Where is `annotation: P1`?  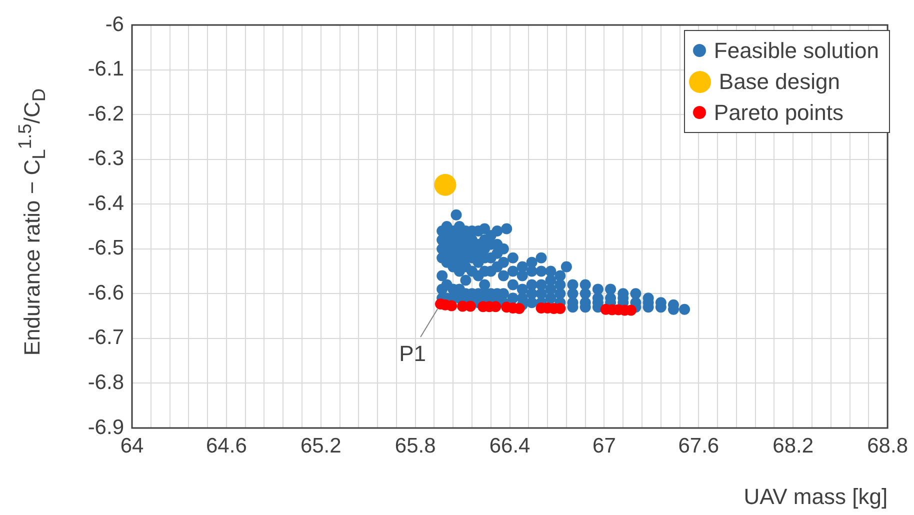 annotation: P1 is located at coordinates (412, 353).